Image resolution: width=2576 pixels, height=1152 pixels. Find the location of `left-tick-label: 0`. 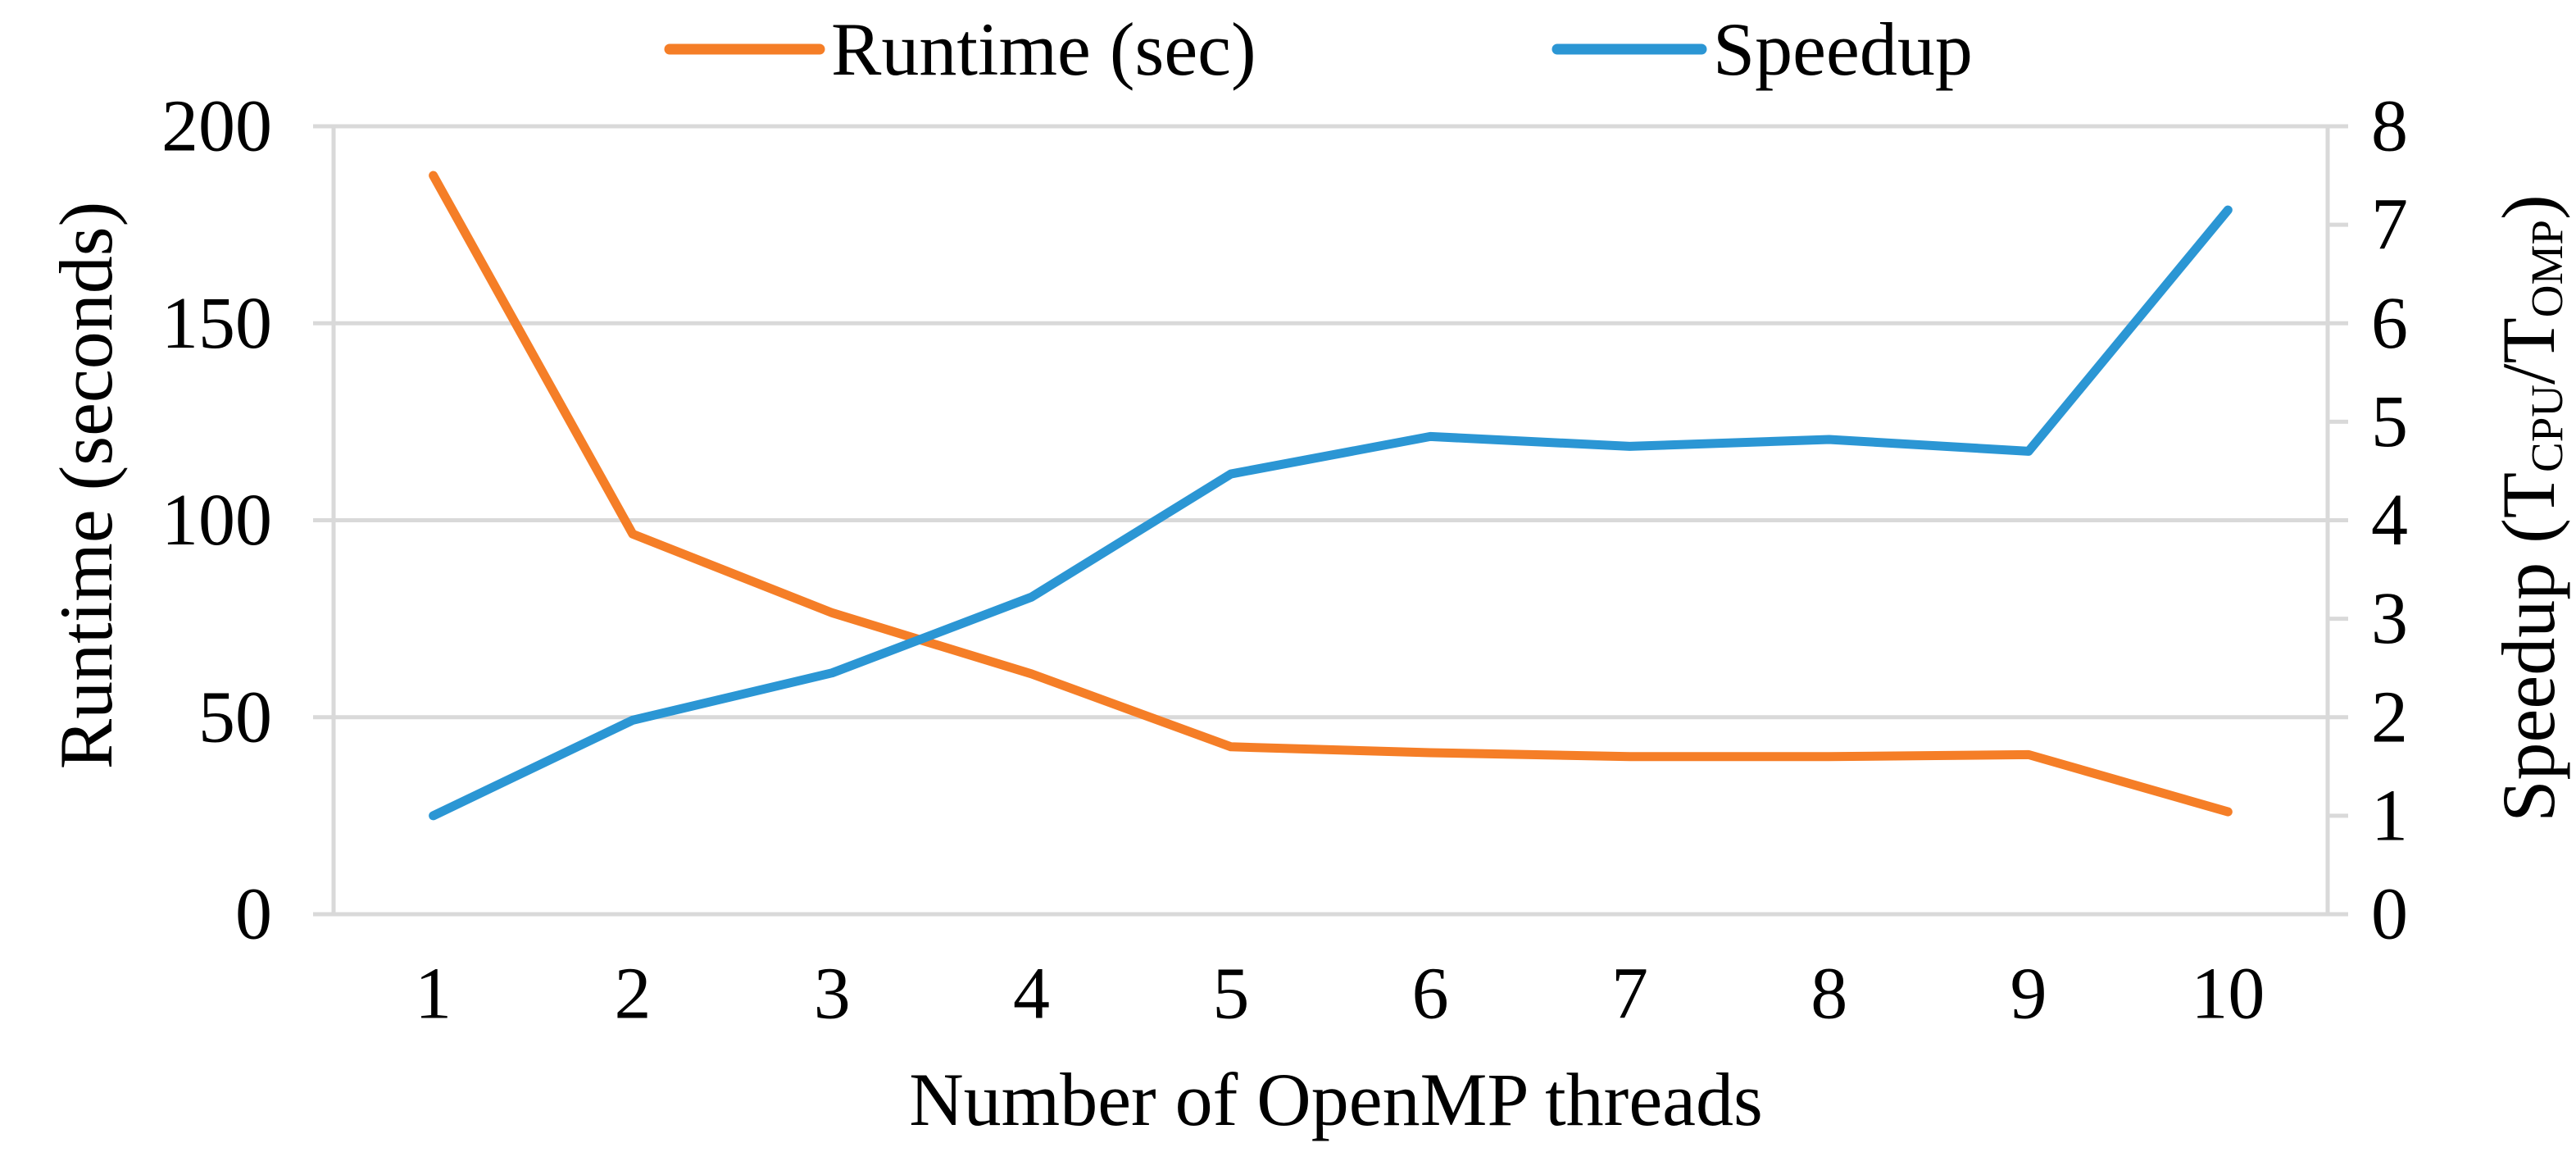

left-tick-label: 0 is located at coordinates (253, 915).